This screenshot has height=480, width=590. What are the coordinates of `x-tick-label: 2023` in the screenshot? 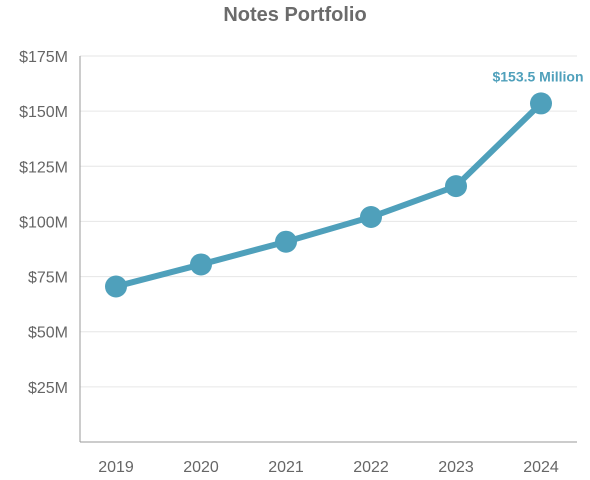 It's located at (456, 467).